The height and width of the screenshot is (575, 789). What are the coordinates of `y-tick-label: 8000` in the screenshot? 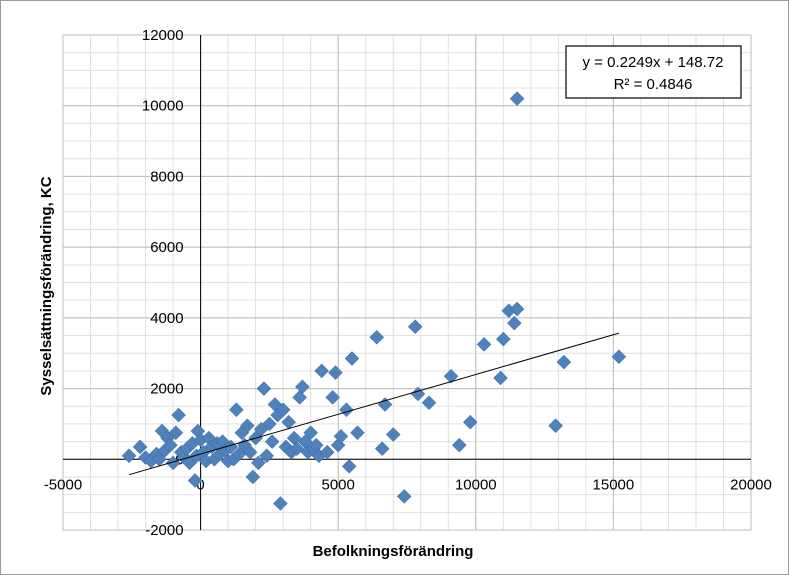 It's located at (166, 176).